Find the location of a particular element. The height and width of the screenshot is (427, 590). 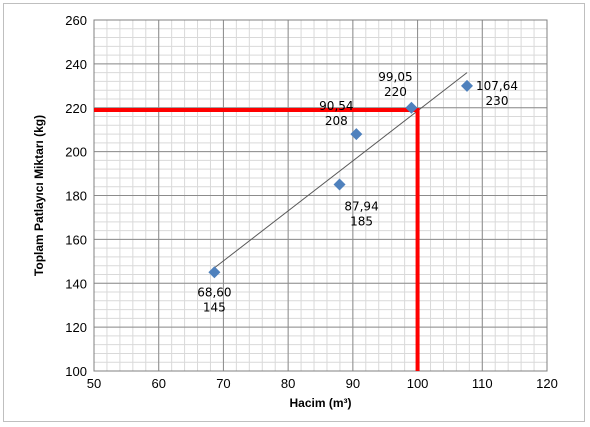

y-tick-label: 180 is located at coordinates (76, 196).